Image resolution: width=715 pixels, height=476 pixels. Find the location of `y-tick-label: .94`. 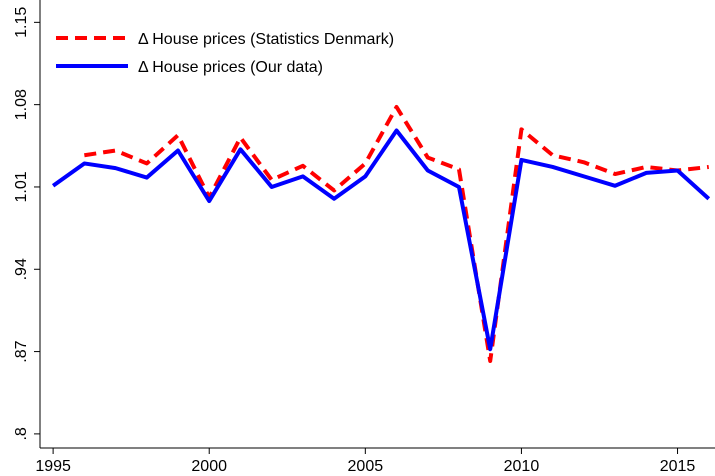

y-tick-label: .94 is located at coordinates (21, 269).